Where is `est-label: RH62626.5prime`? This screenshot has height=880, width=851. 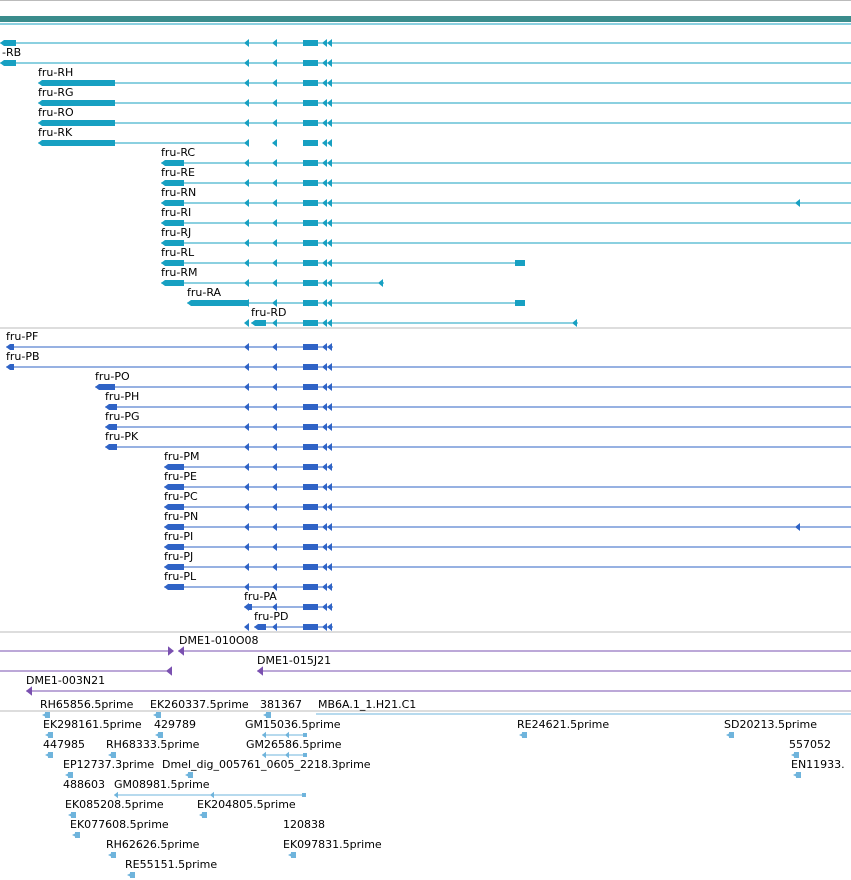
est-label: RH62626.5prime is located at coordinates (153, 844).